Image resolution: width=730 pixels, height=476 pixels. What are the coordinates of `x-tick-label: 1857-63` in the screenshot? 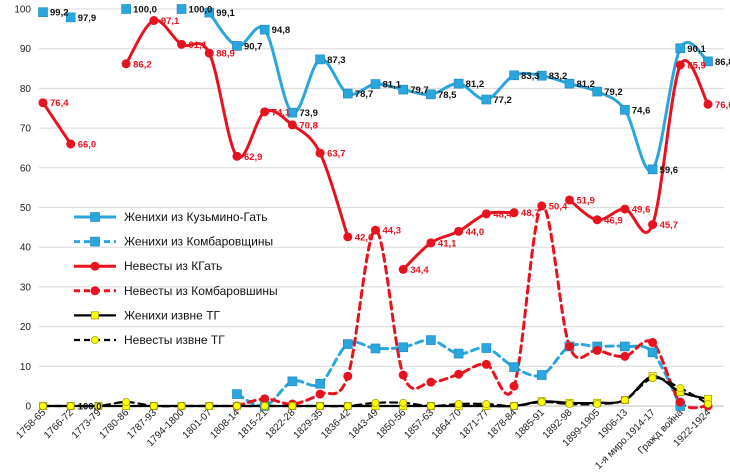 It's located at (419, 424).